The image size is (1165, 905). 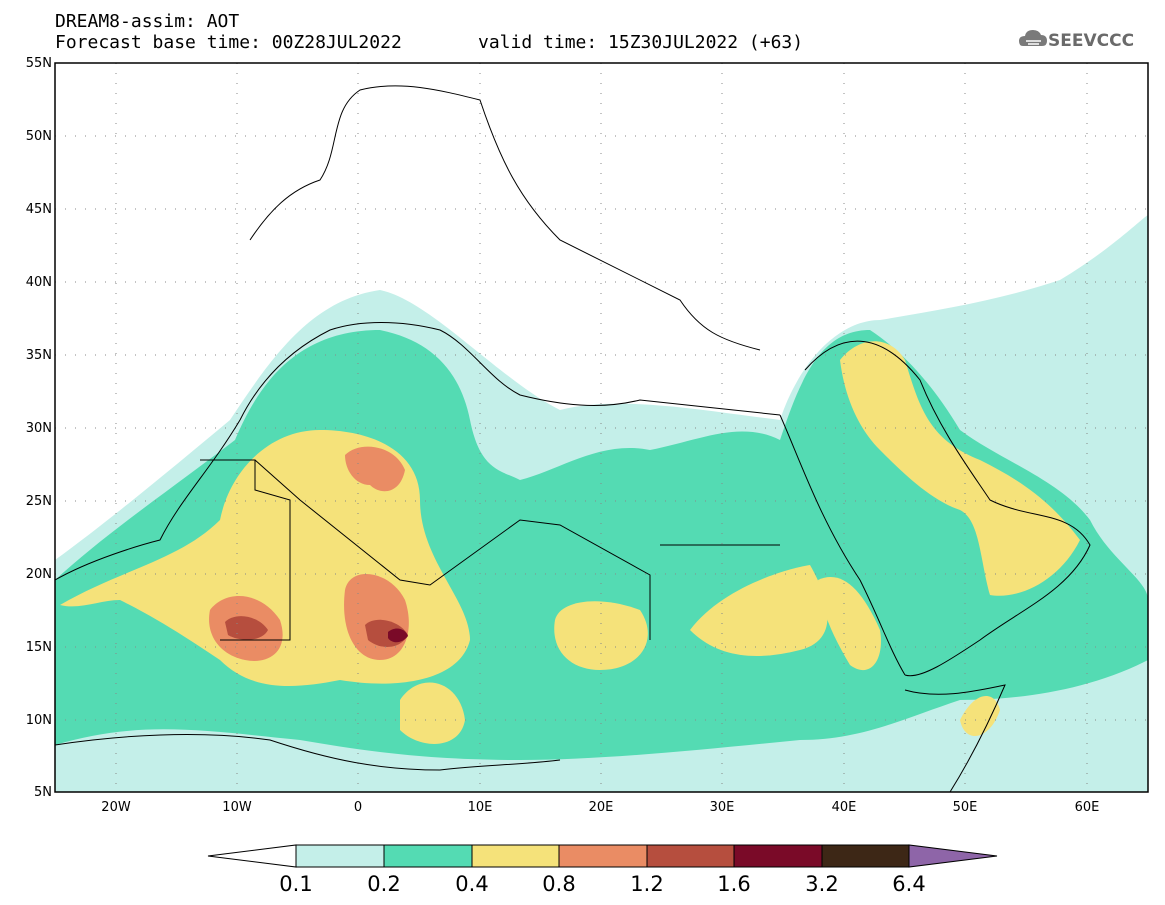 What do you see at coordinates (432, 713) in the screenshot?
I see `aot-field-yellow-sahel` at bounding box center [432, 713].